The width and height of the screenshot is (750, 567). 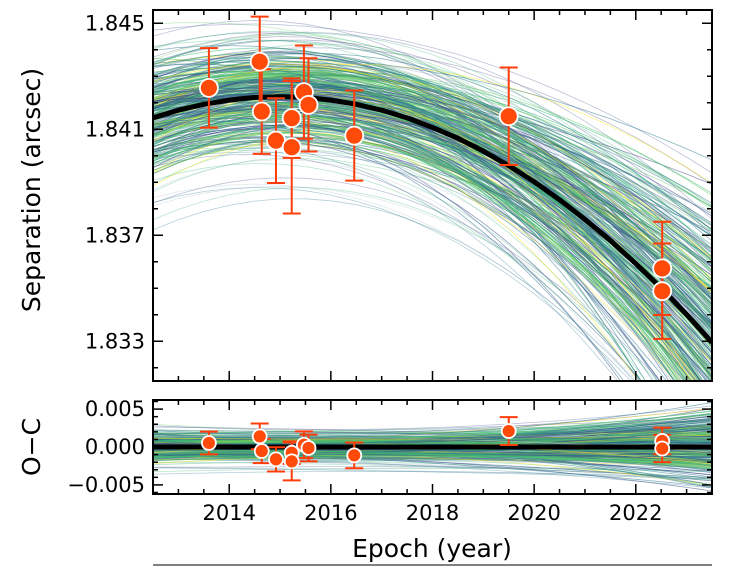 I want to click on y-axis-label-residual: O−C, so click(x=31, y=447).